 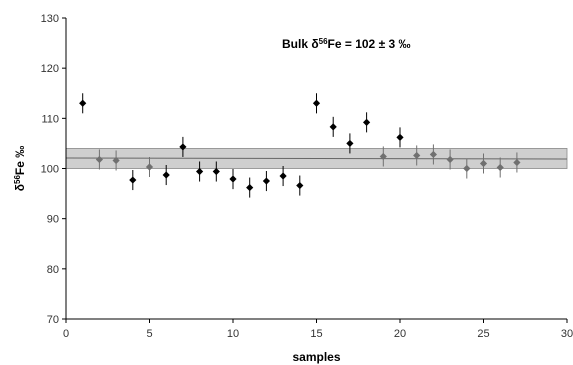 I want to click on y-axis-title-delta: δ, so click(x=20, y=187).